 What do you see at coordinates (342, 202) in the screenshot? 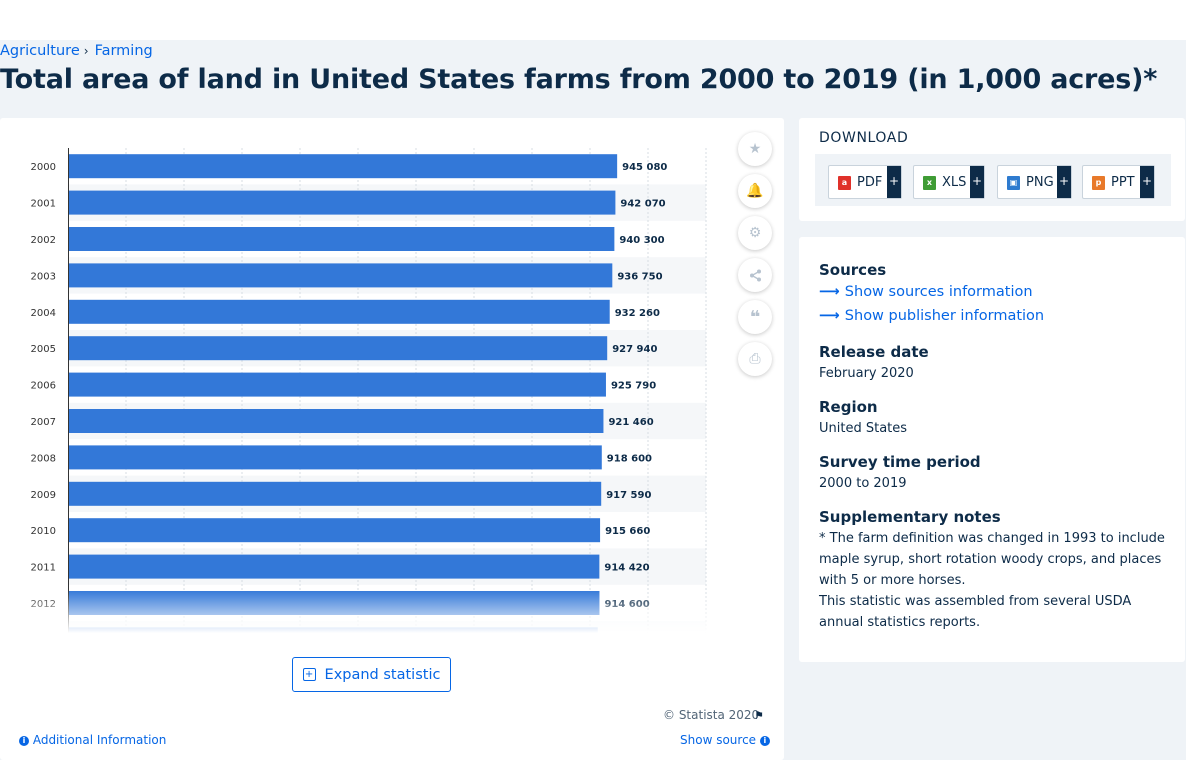
I see `bar-2001` at bounding box center [342, 202].